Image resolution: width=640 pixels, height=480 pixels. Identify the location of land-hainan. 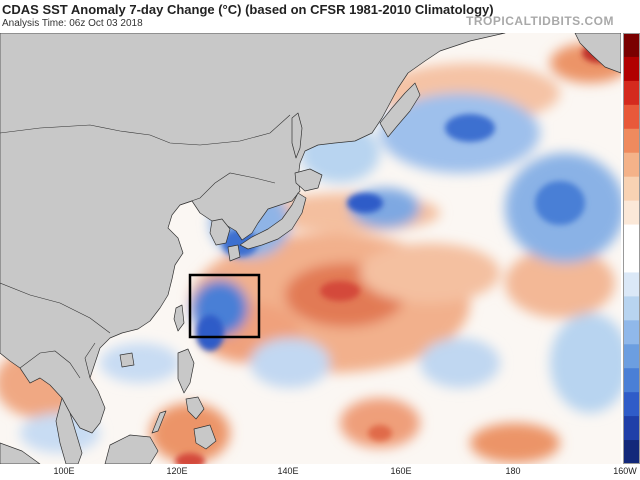
(127, 360).